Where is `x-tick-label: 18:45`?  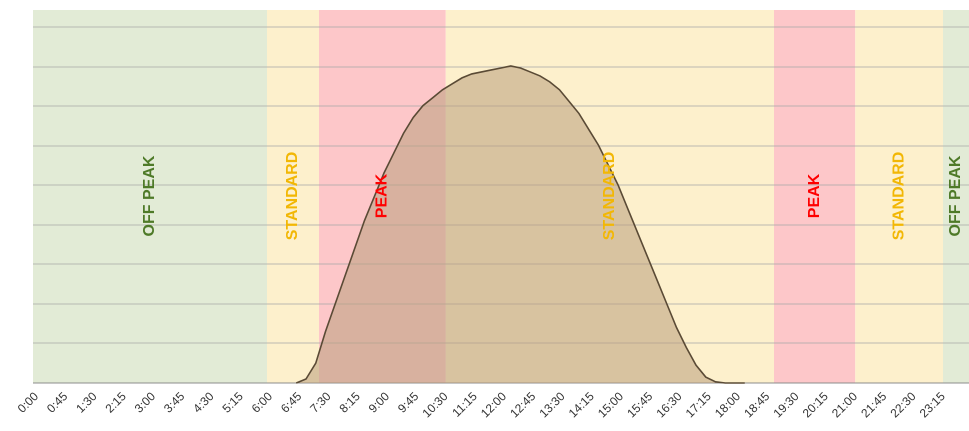 x-tick-label: 18:45 is located at coordinates (756, 404).